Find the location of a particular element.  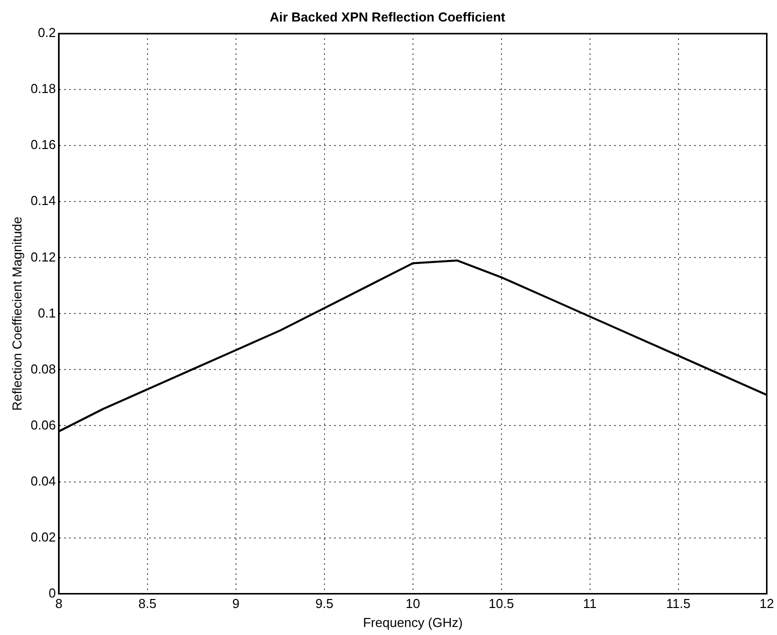

y-axis-title: Reflection Coeffiecient Magnitude is located at coordinates (16, 313).